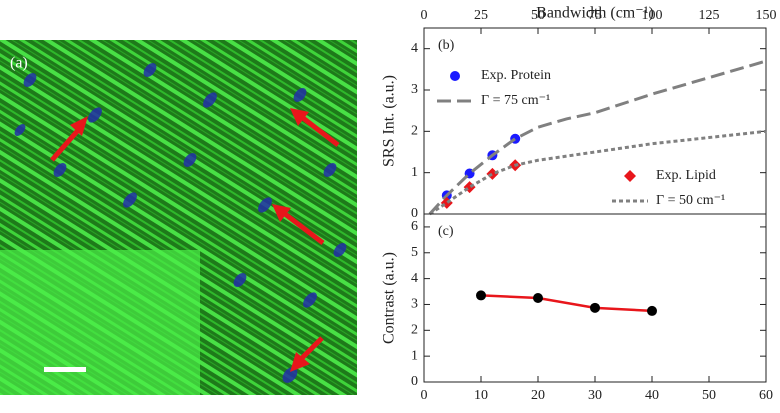  Describe the element at coordinates (538, 395) in the screenshot. I see `x-tick-label: 20` at that location.